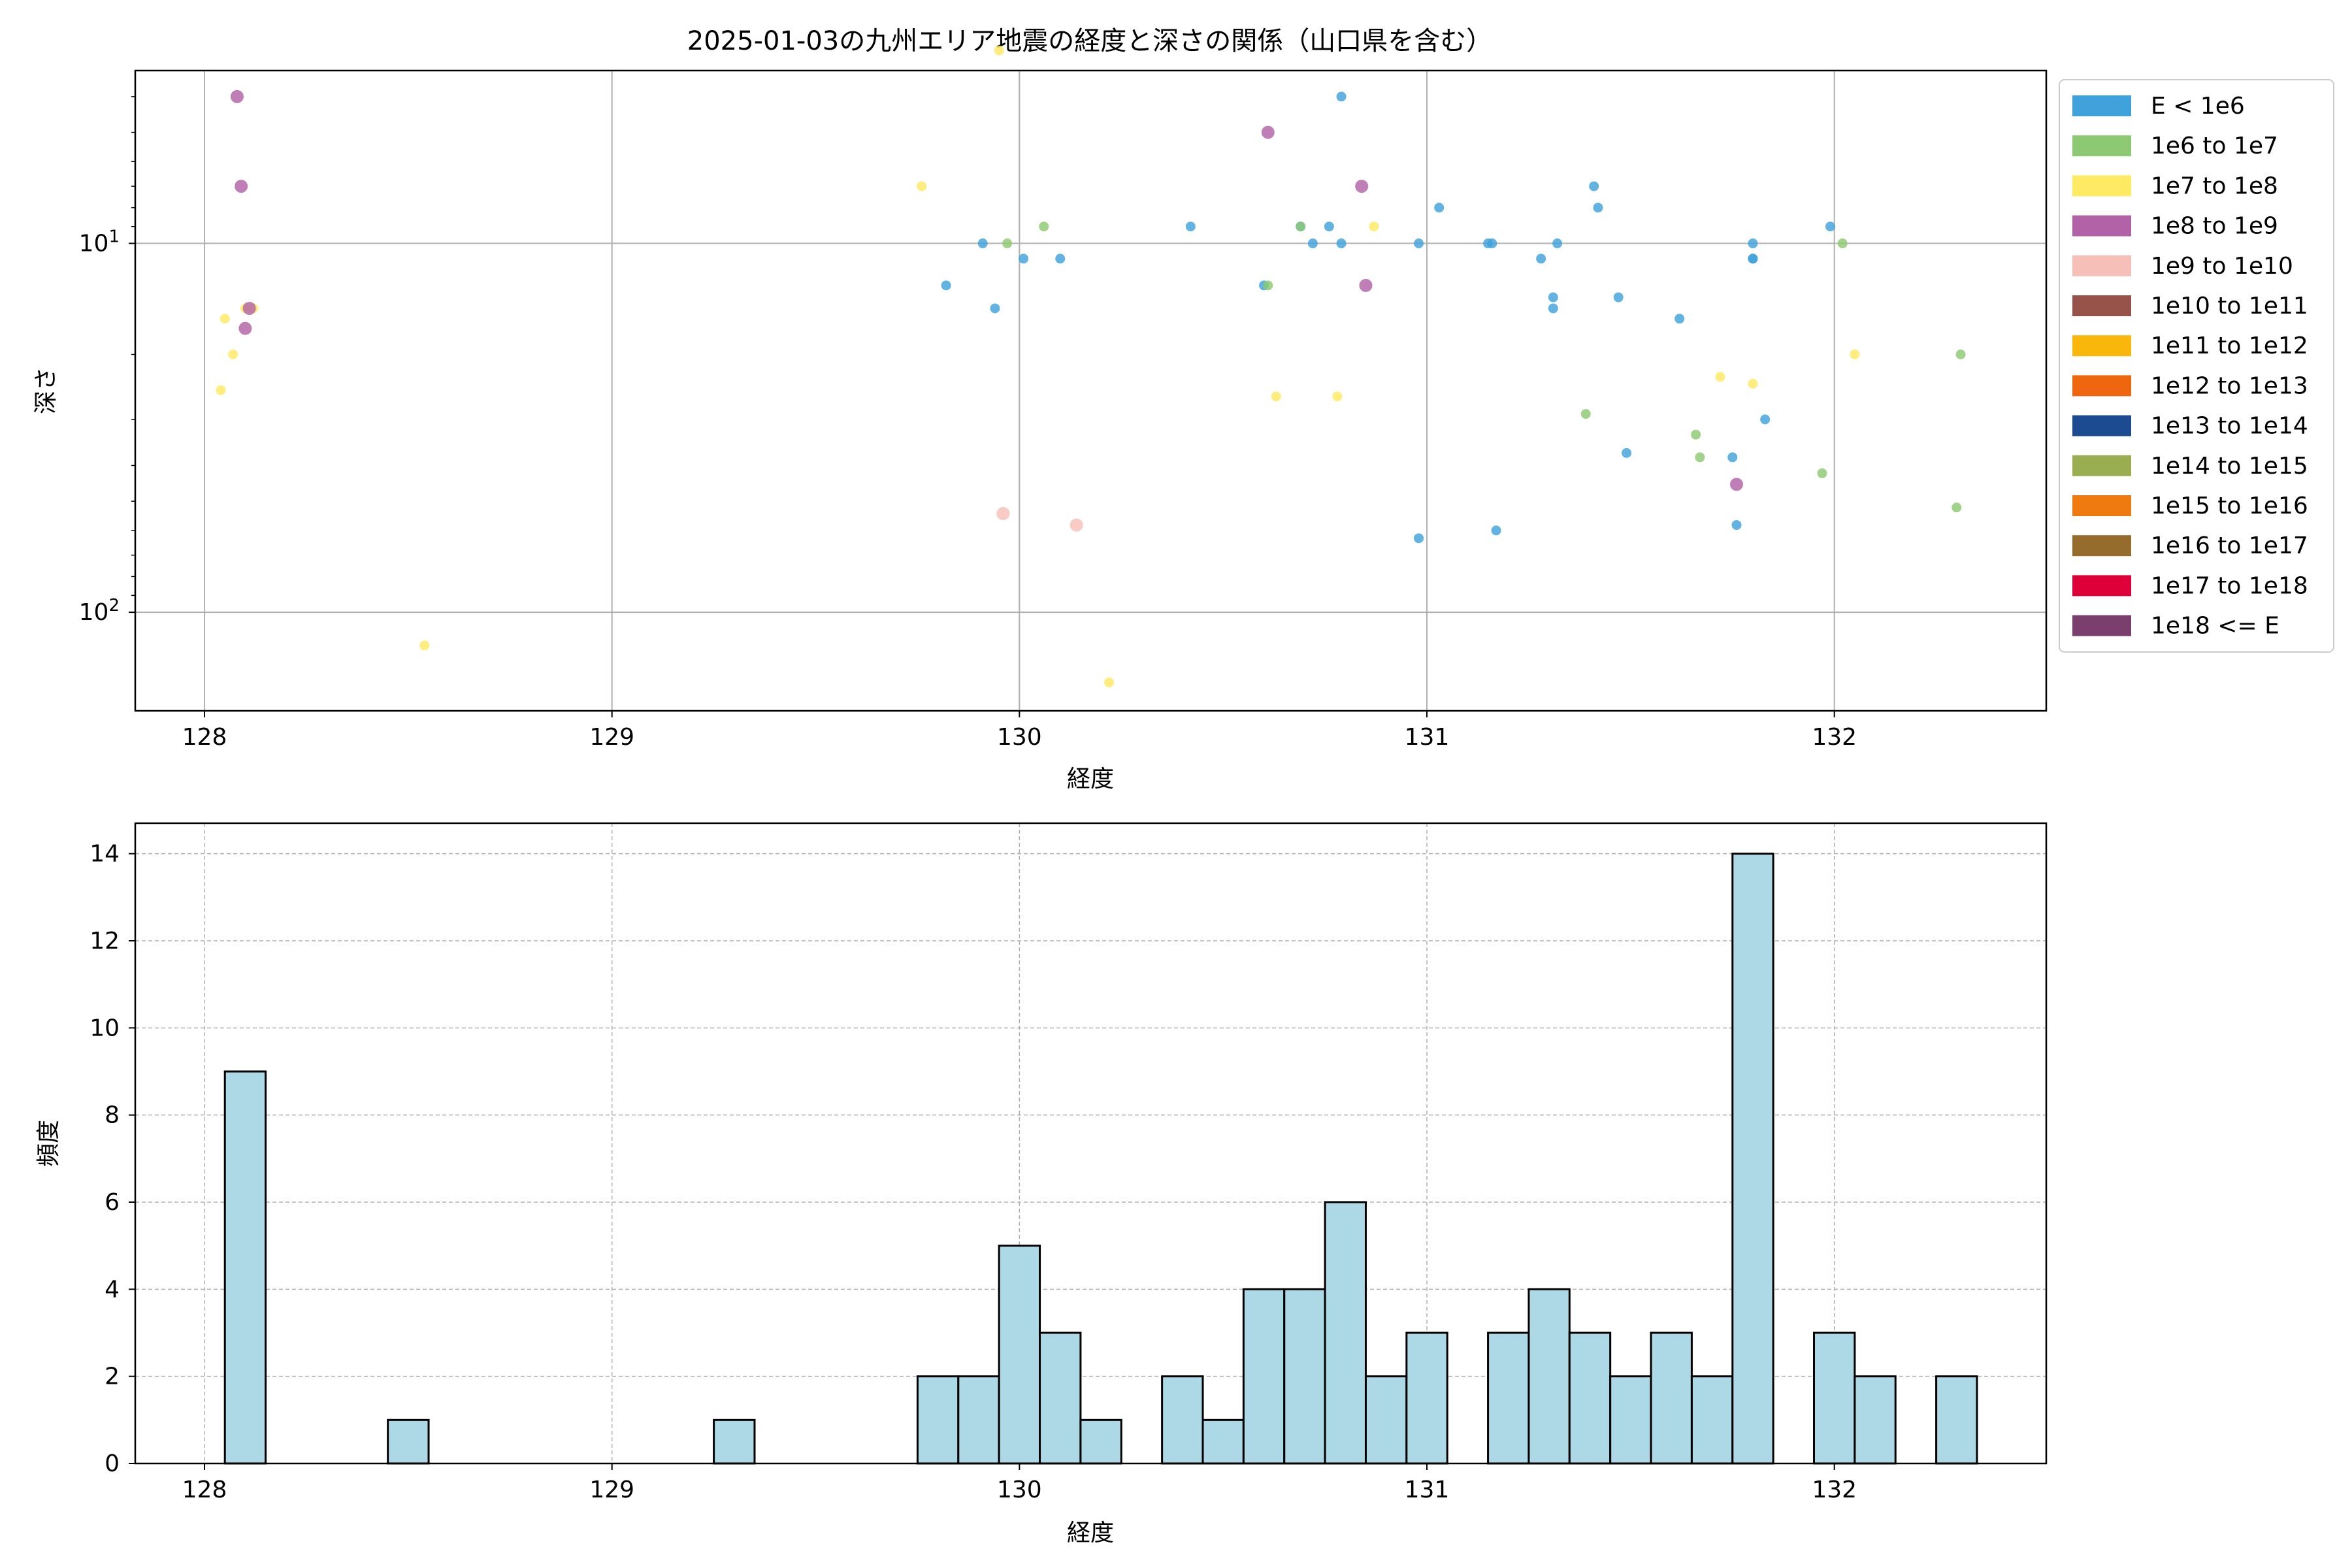  What do you see at coordinates (112, 1377) in the screenshot?
I see `histogram-y-tick-label: 2` at bounding box center [112, 1377].